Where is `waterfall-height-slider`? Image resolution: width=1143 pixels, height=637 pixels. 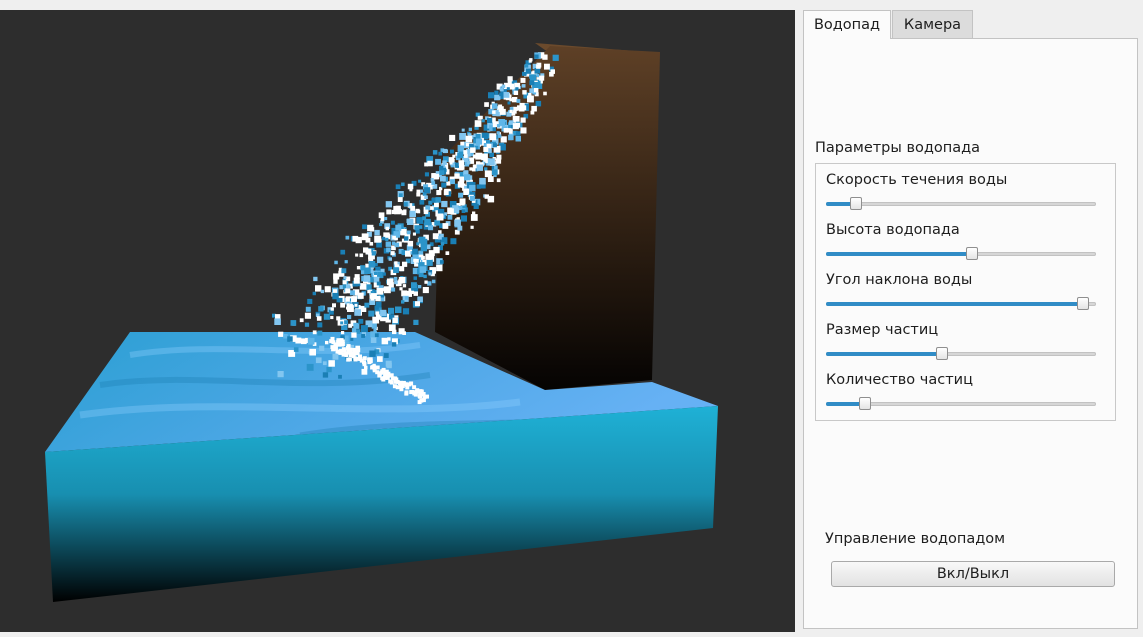 waterfall-height-slider is located at coordinates (961, 254).